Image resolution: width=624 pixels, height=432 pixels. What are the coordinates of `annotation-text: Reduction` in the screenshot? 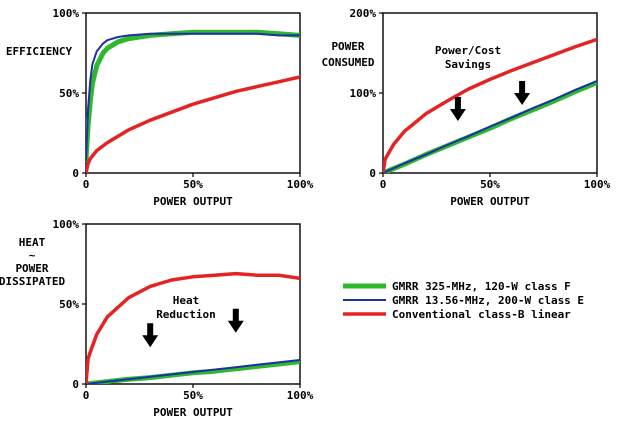 It's located at (186, 314).